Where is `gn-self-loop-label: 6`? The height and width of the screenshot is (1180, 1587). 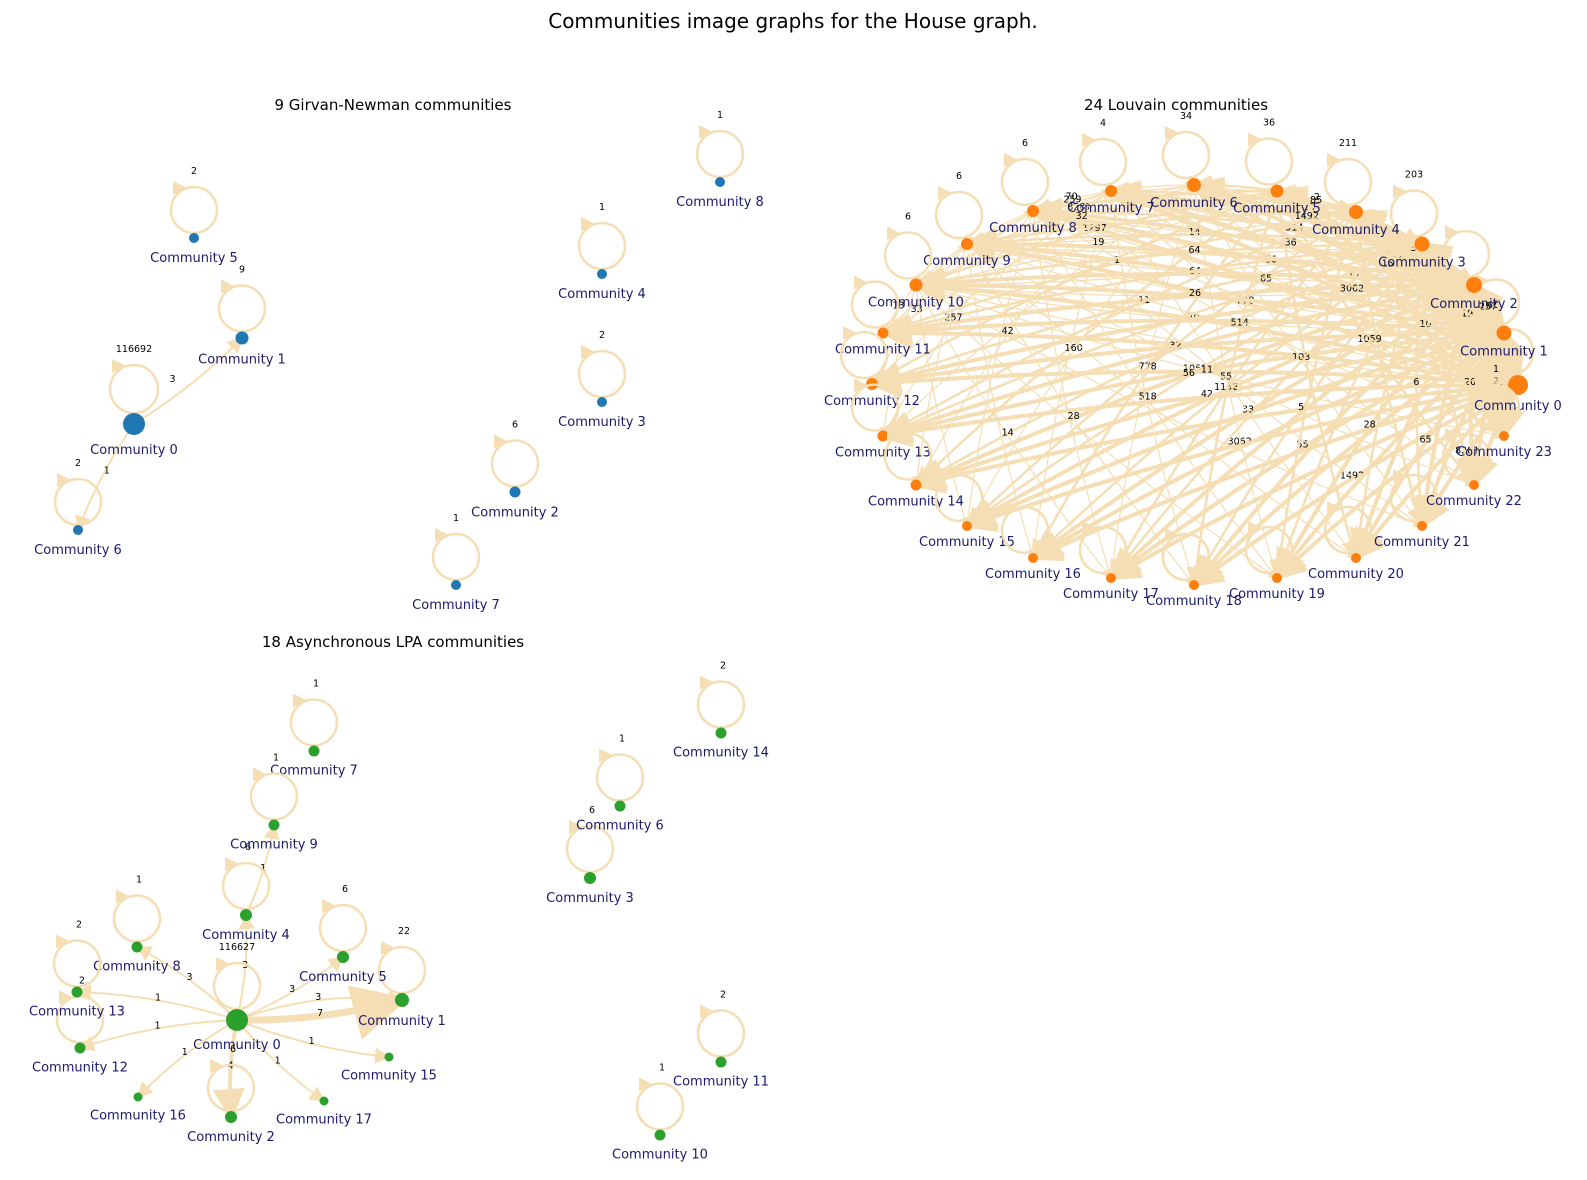
gn-self-loop-label: 6 is located at coordinates (515, 425).